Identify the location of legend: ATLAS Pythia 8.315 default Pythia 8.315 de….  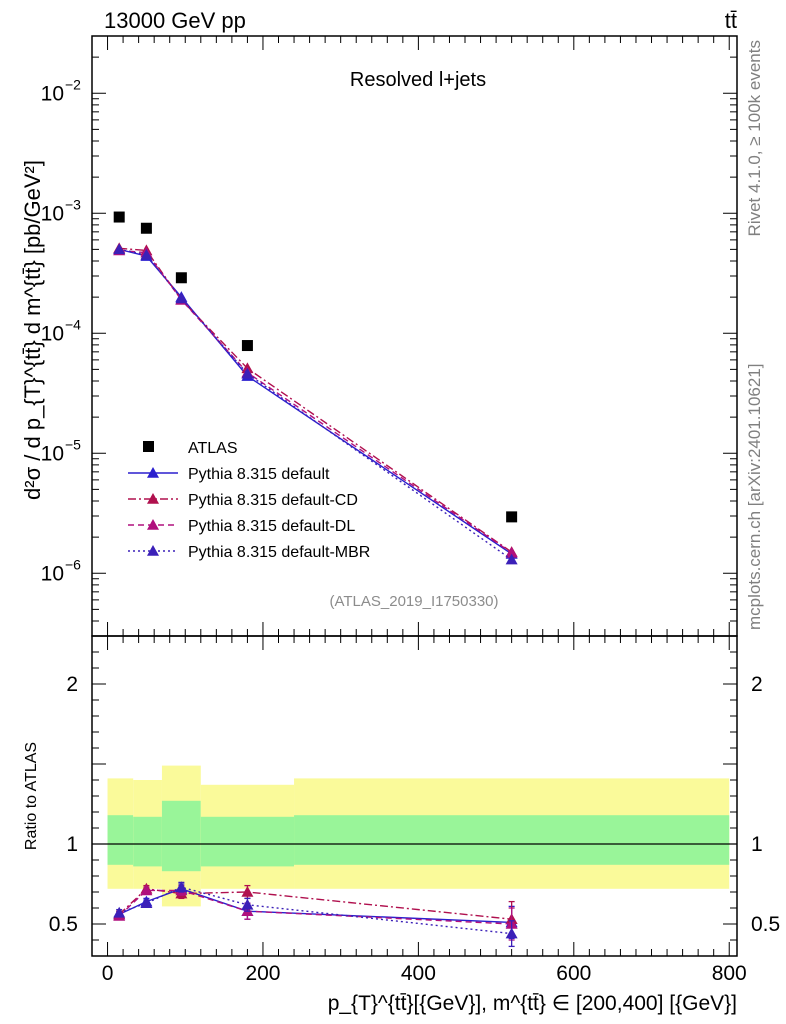
(249, 500).